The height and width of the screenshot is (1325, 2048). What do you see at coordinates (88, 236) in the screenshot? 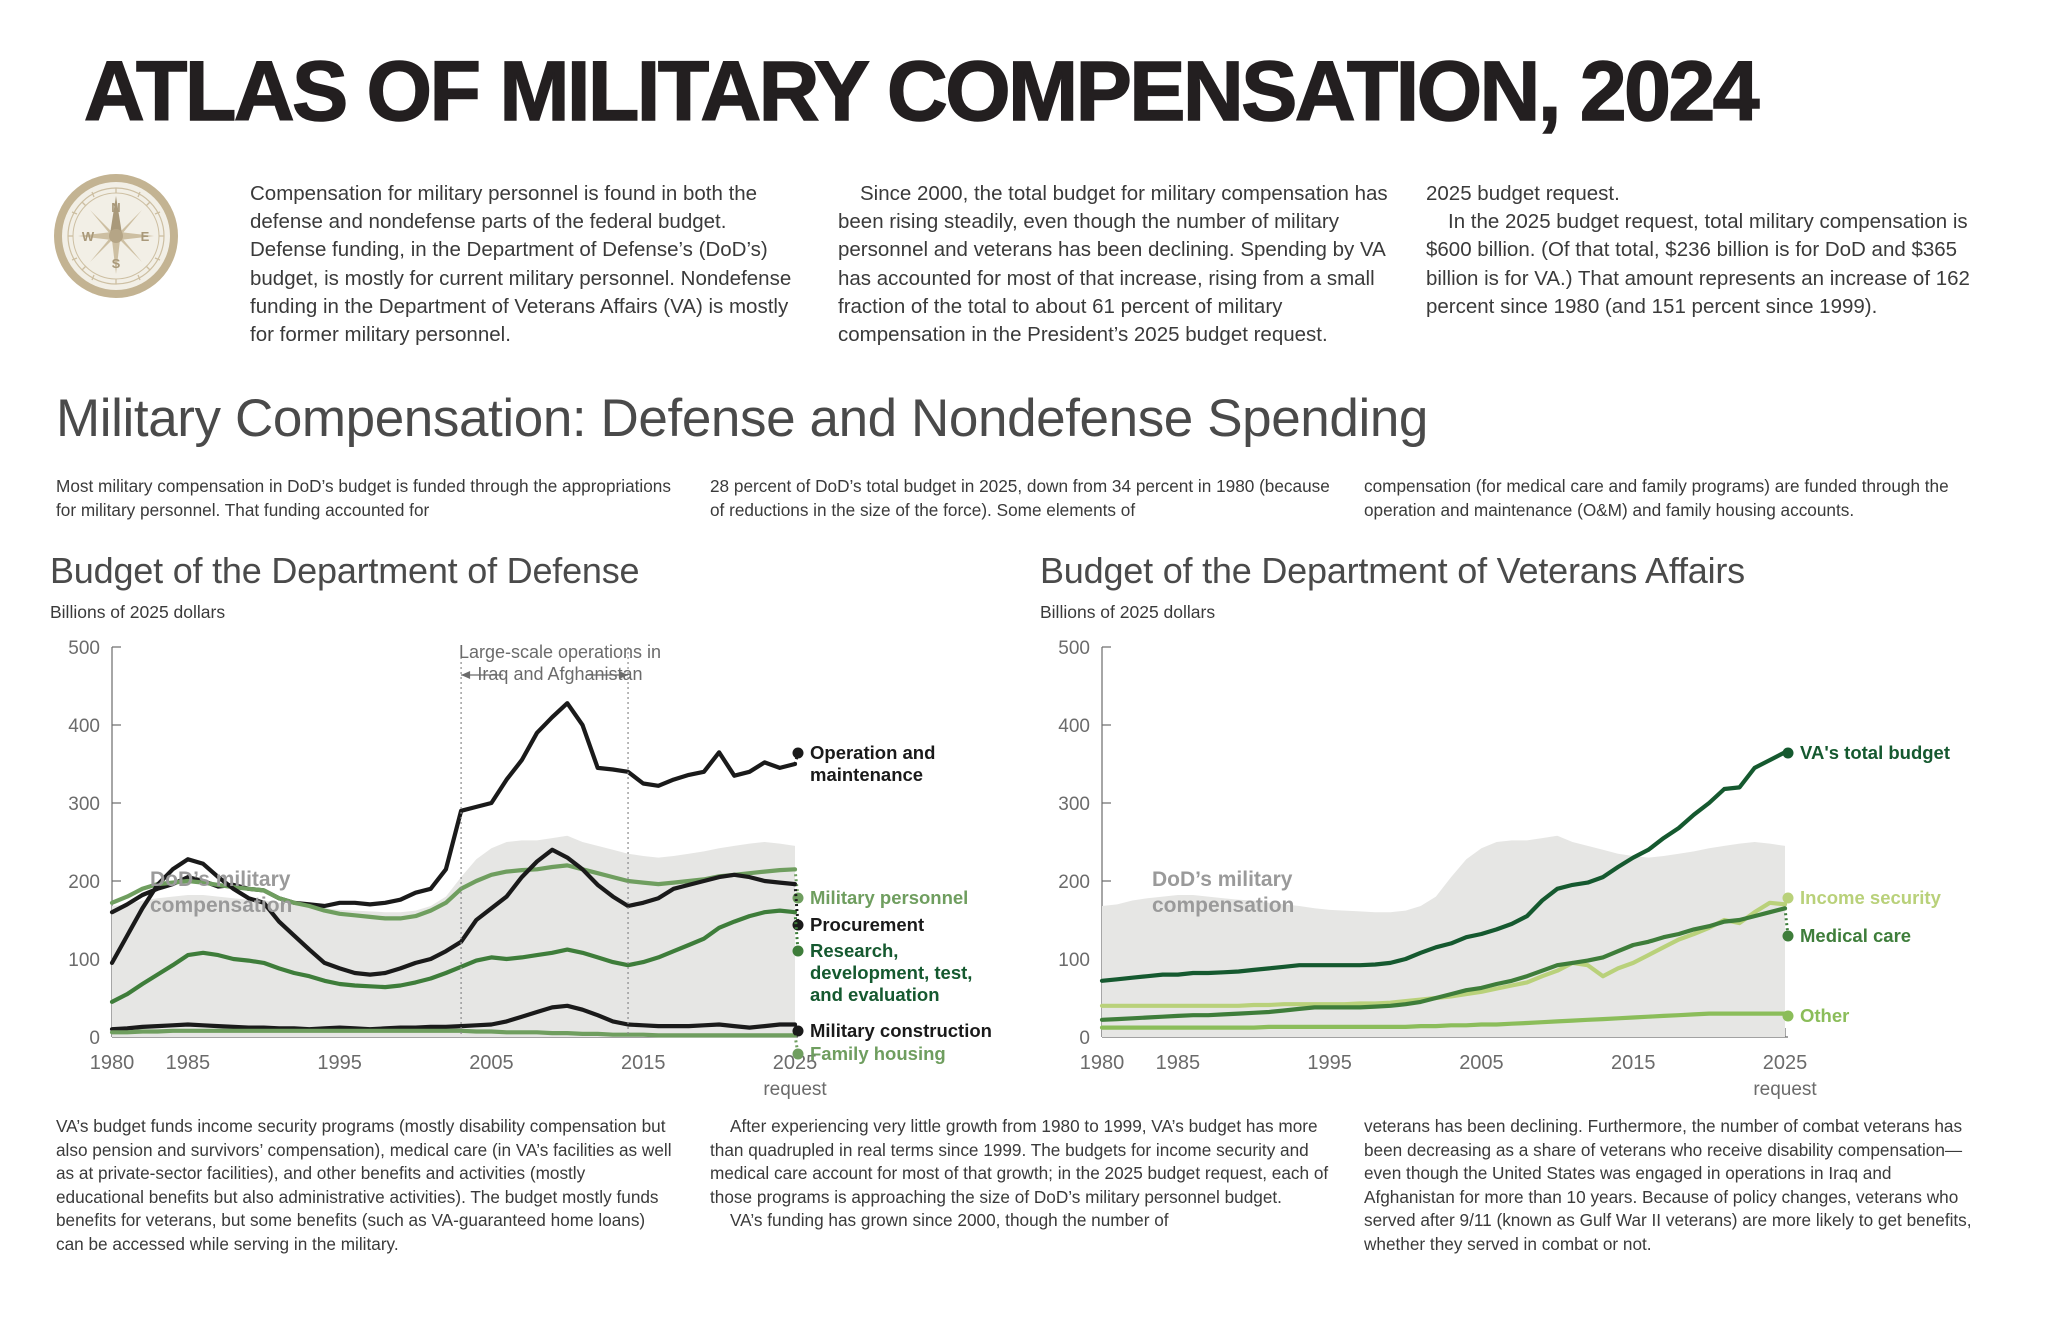
I see `svg-text: W` at bounding box center [88, 236].